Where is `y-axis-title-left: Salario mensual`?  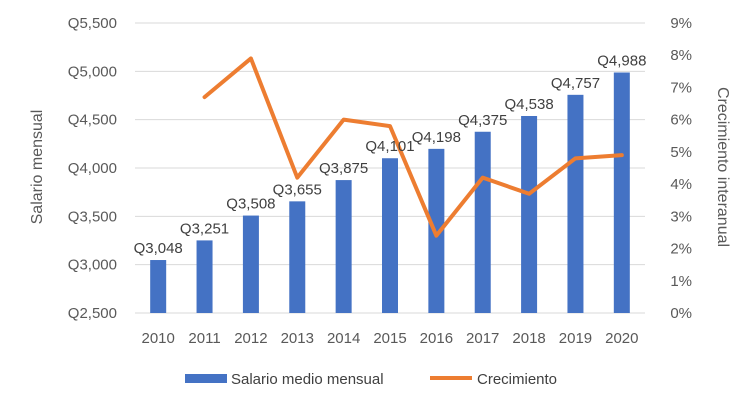
y-axis-title-left: Salario mensual is located at coordinates (37, 167).